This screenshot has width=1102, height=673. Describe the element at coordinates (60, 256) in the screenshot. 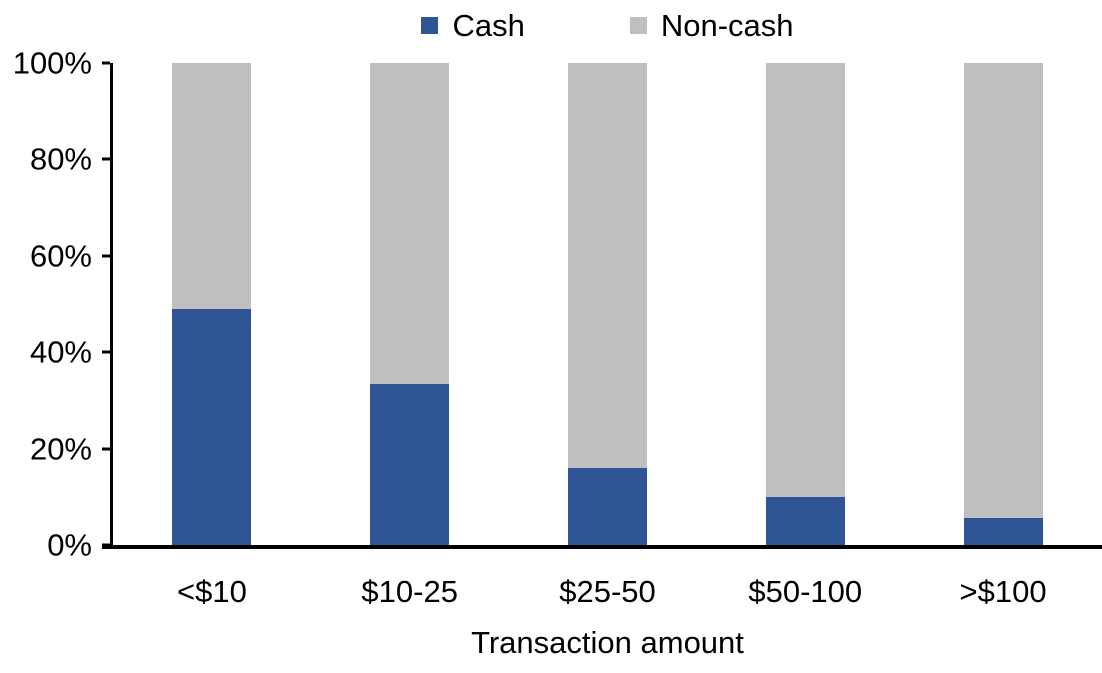

I see `y-tick-label: 60%` at that location.